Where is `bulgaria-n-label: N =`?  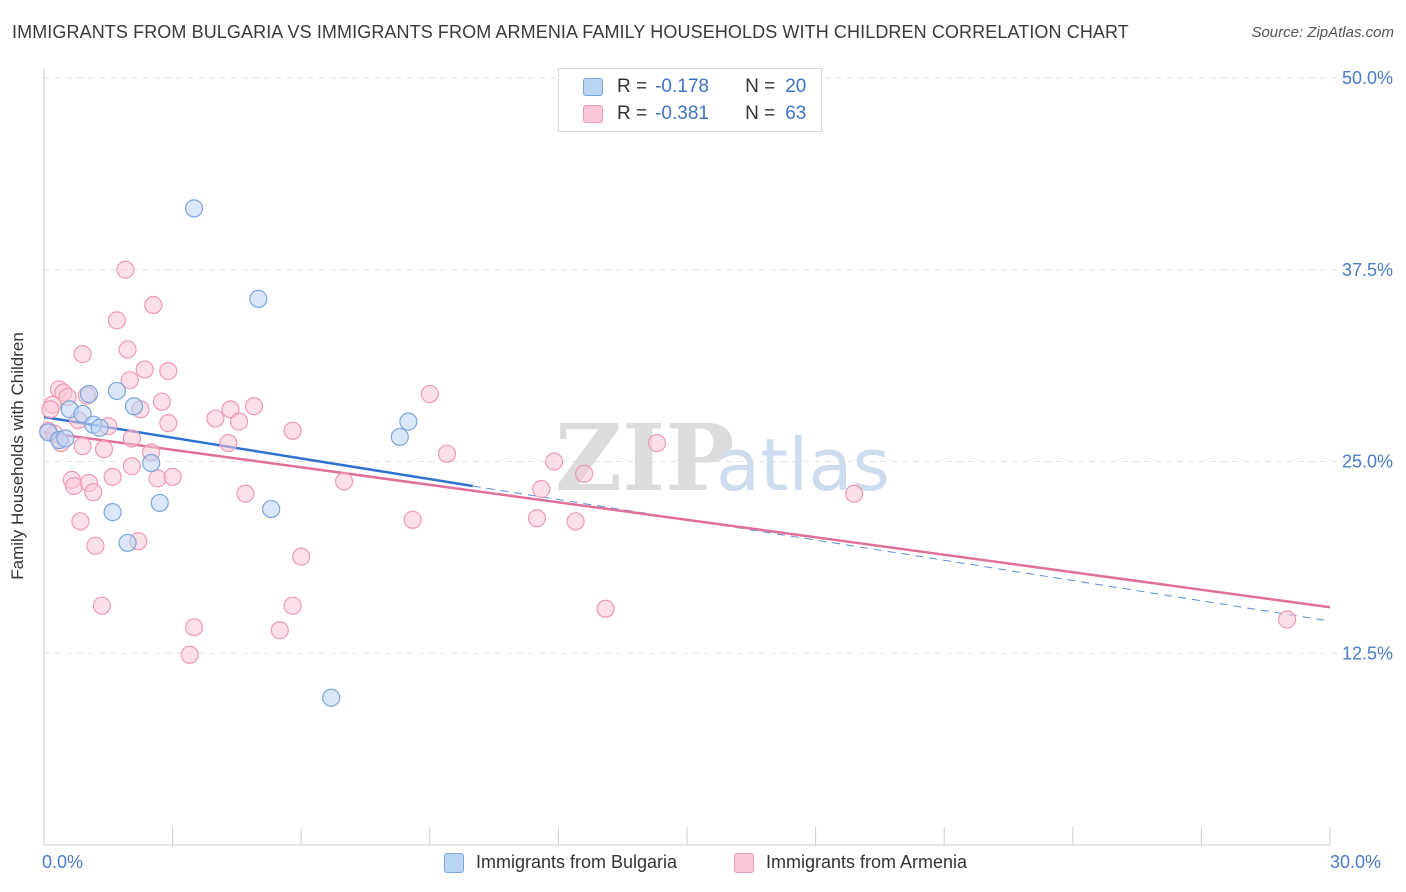
bulgaria-n-label: N = is located at coordinates (760, 86).